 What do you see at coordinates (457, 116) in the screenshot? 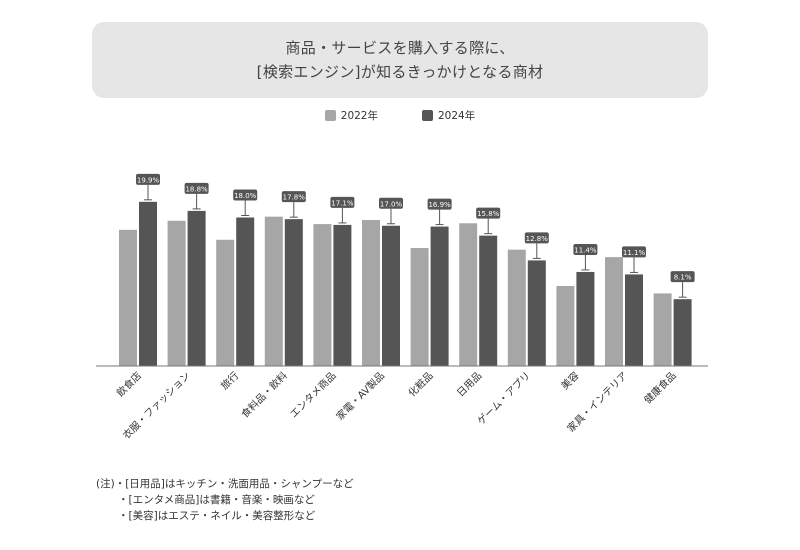
I see `legend-label-2024: 2024年` at bounding box center [457, 116].